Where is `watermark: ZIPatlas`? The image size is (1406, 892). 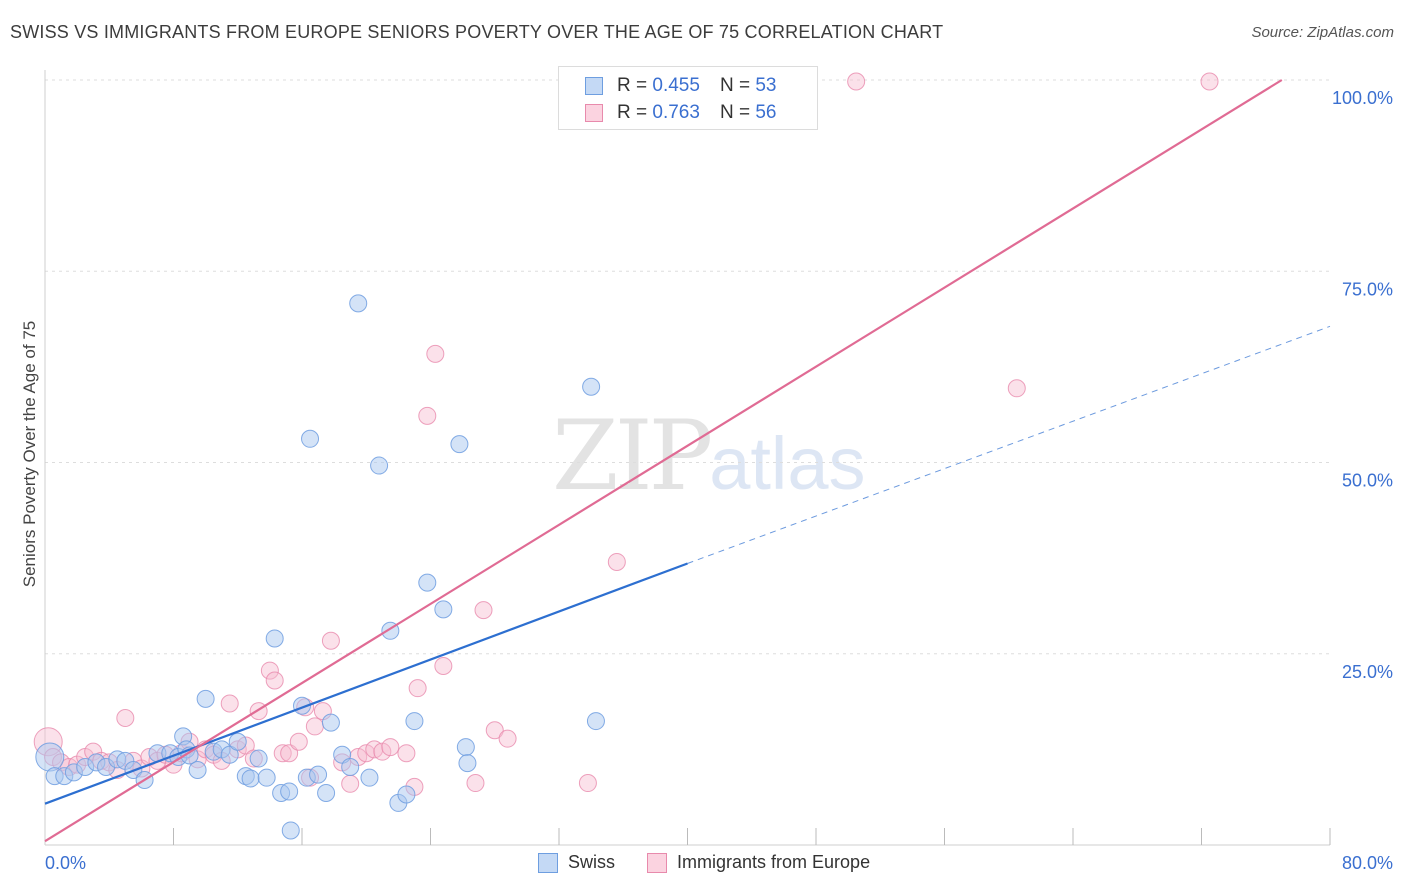
watermark: ZIPatlas is located at coordinates (709, 456).